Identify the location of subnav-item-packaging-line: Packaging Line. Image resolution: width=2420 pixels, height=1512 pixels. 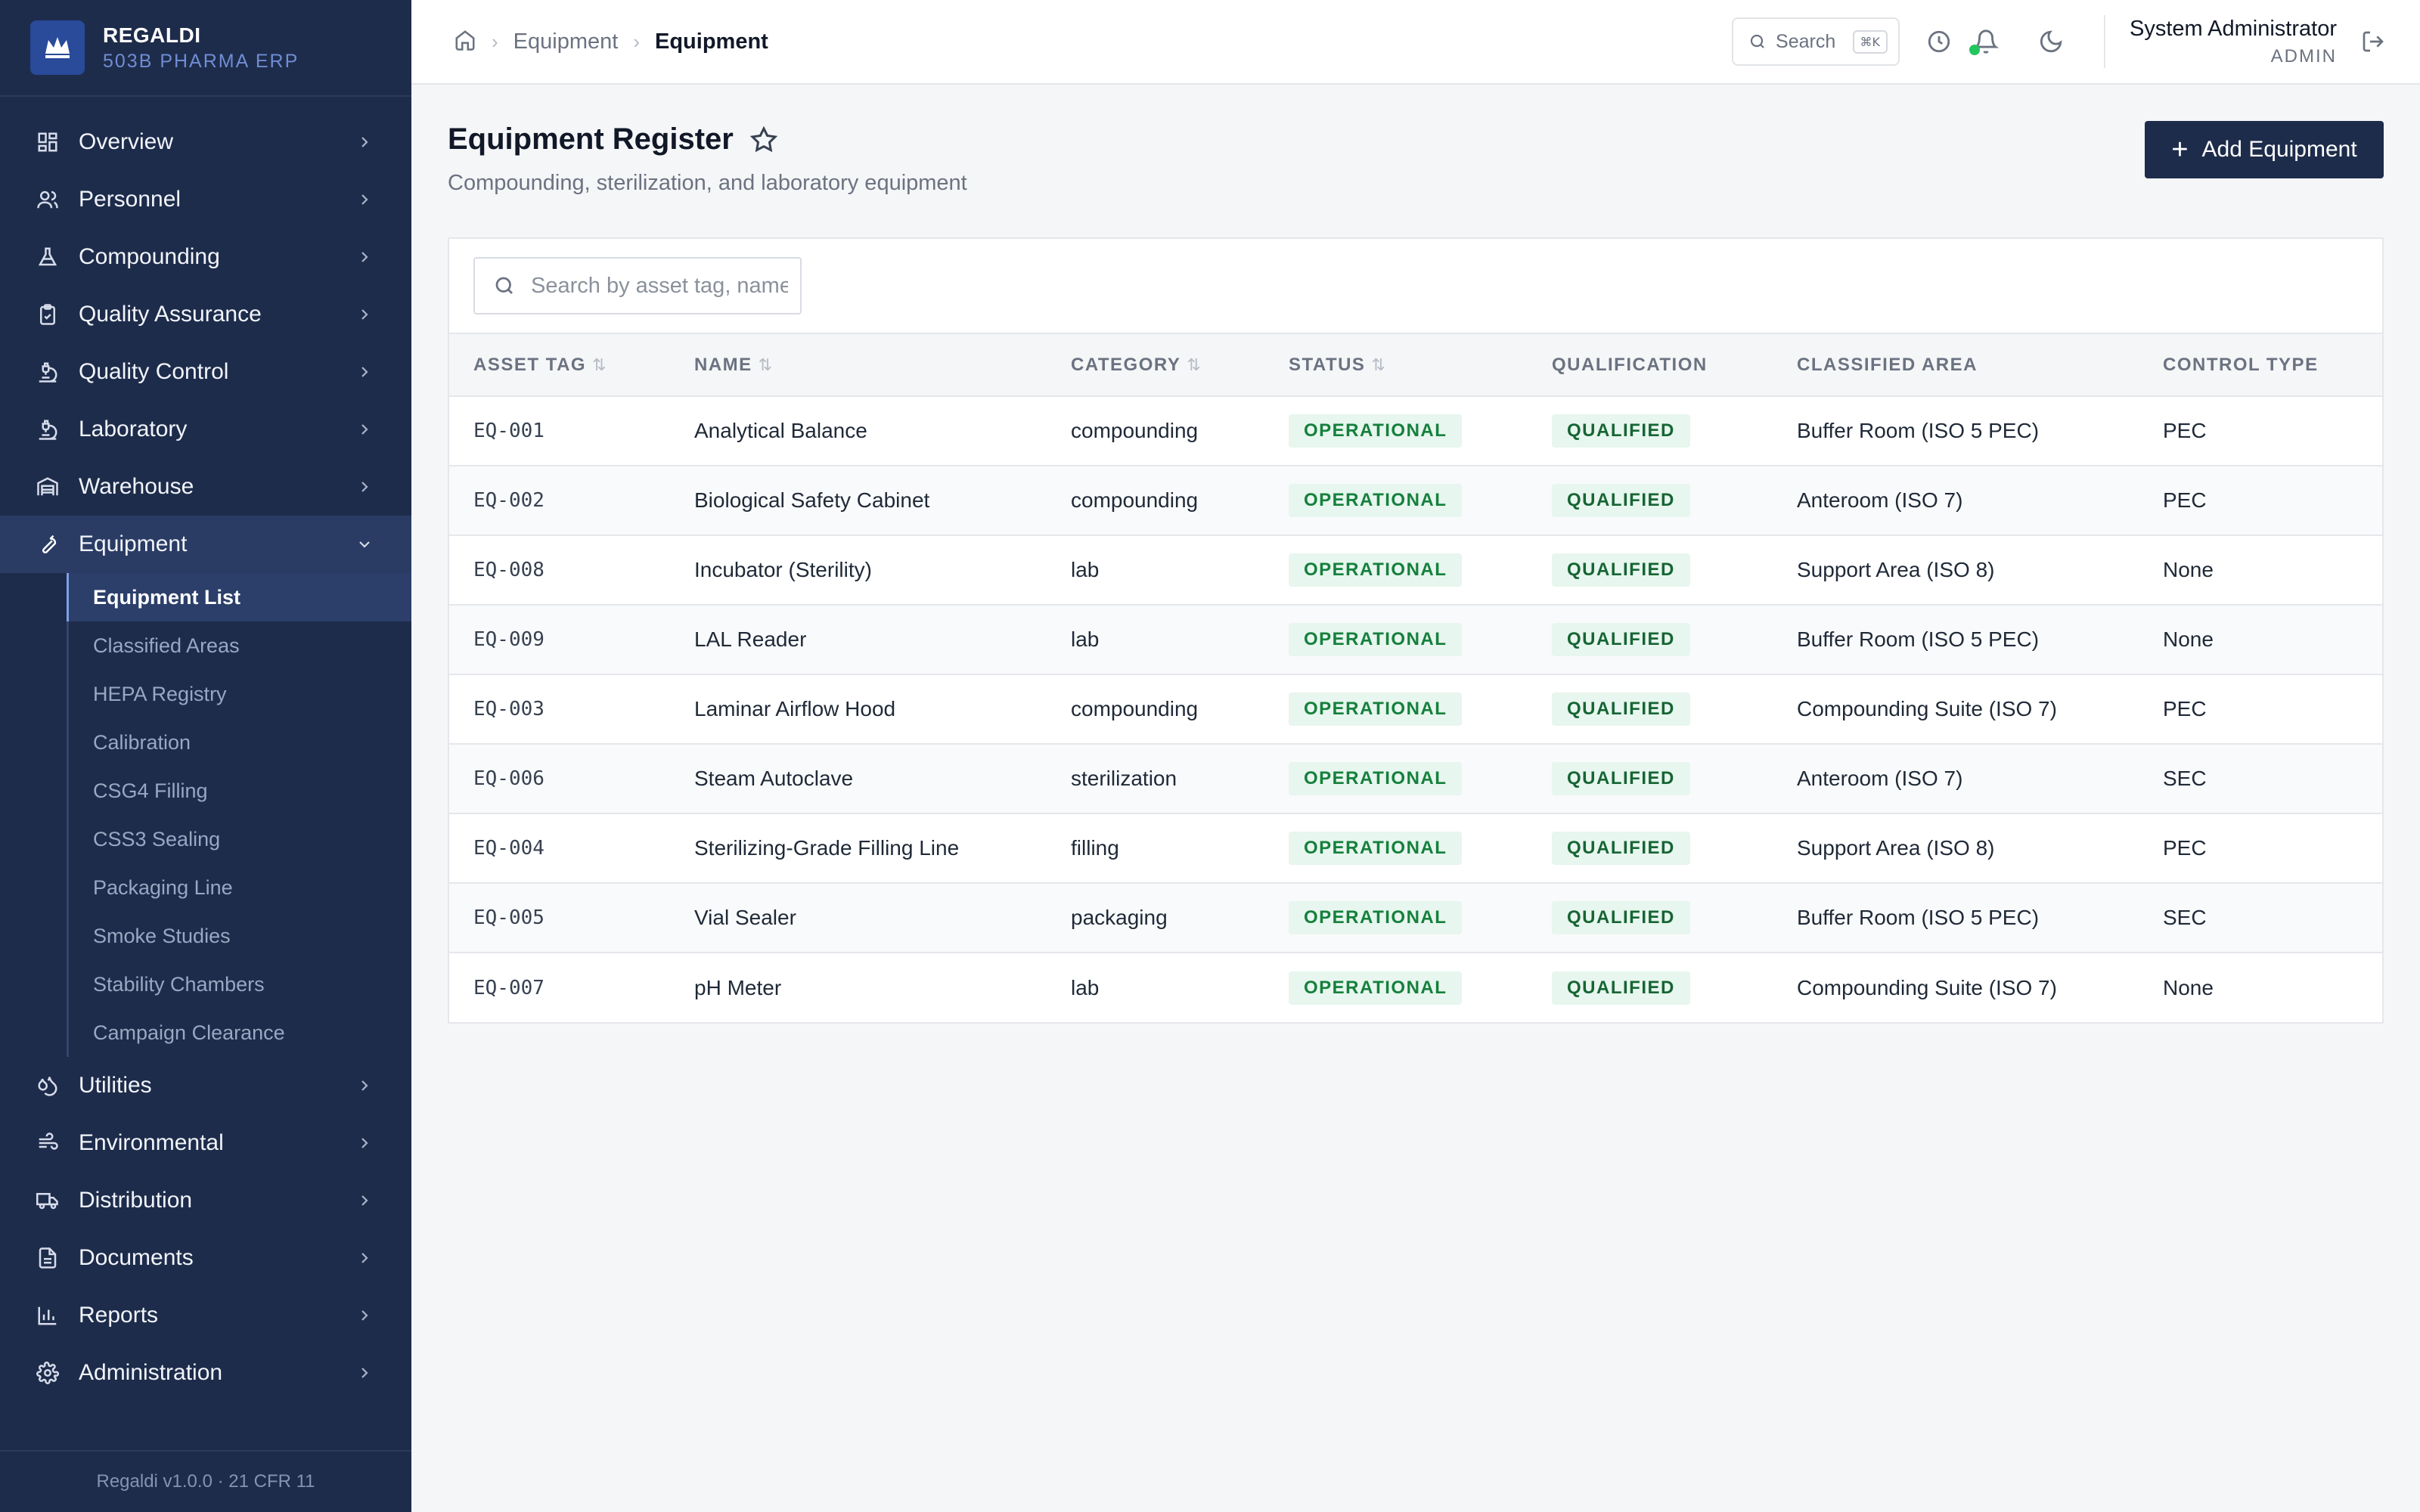
(163, 887).